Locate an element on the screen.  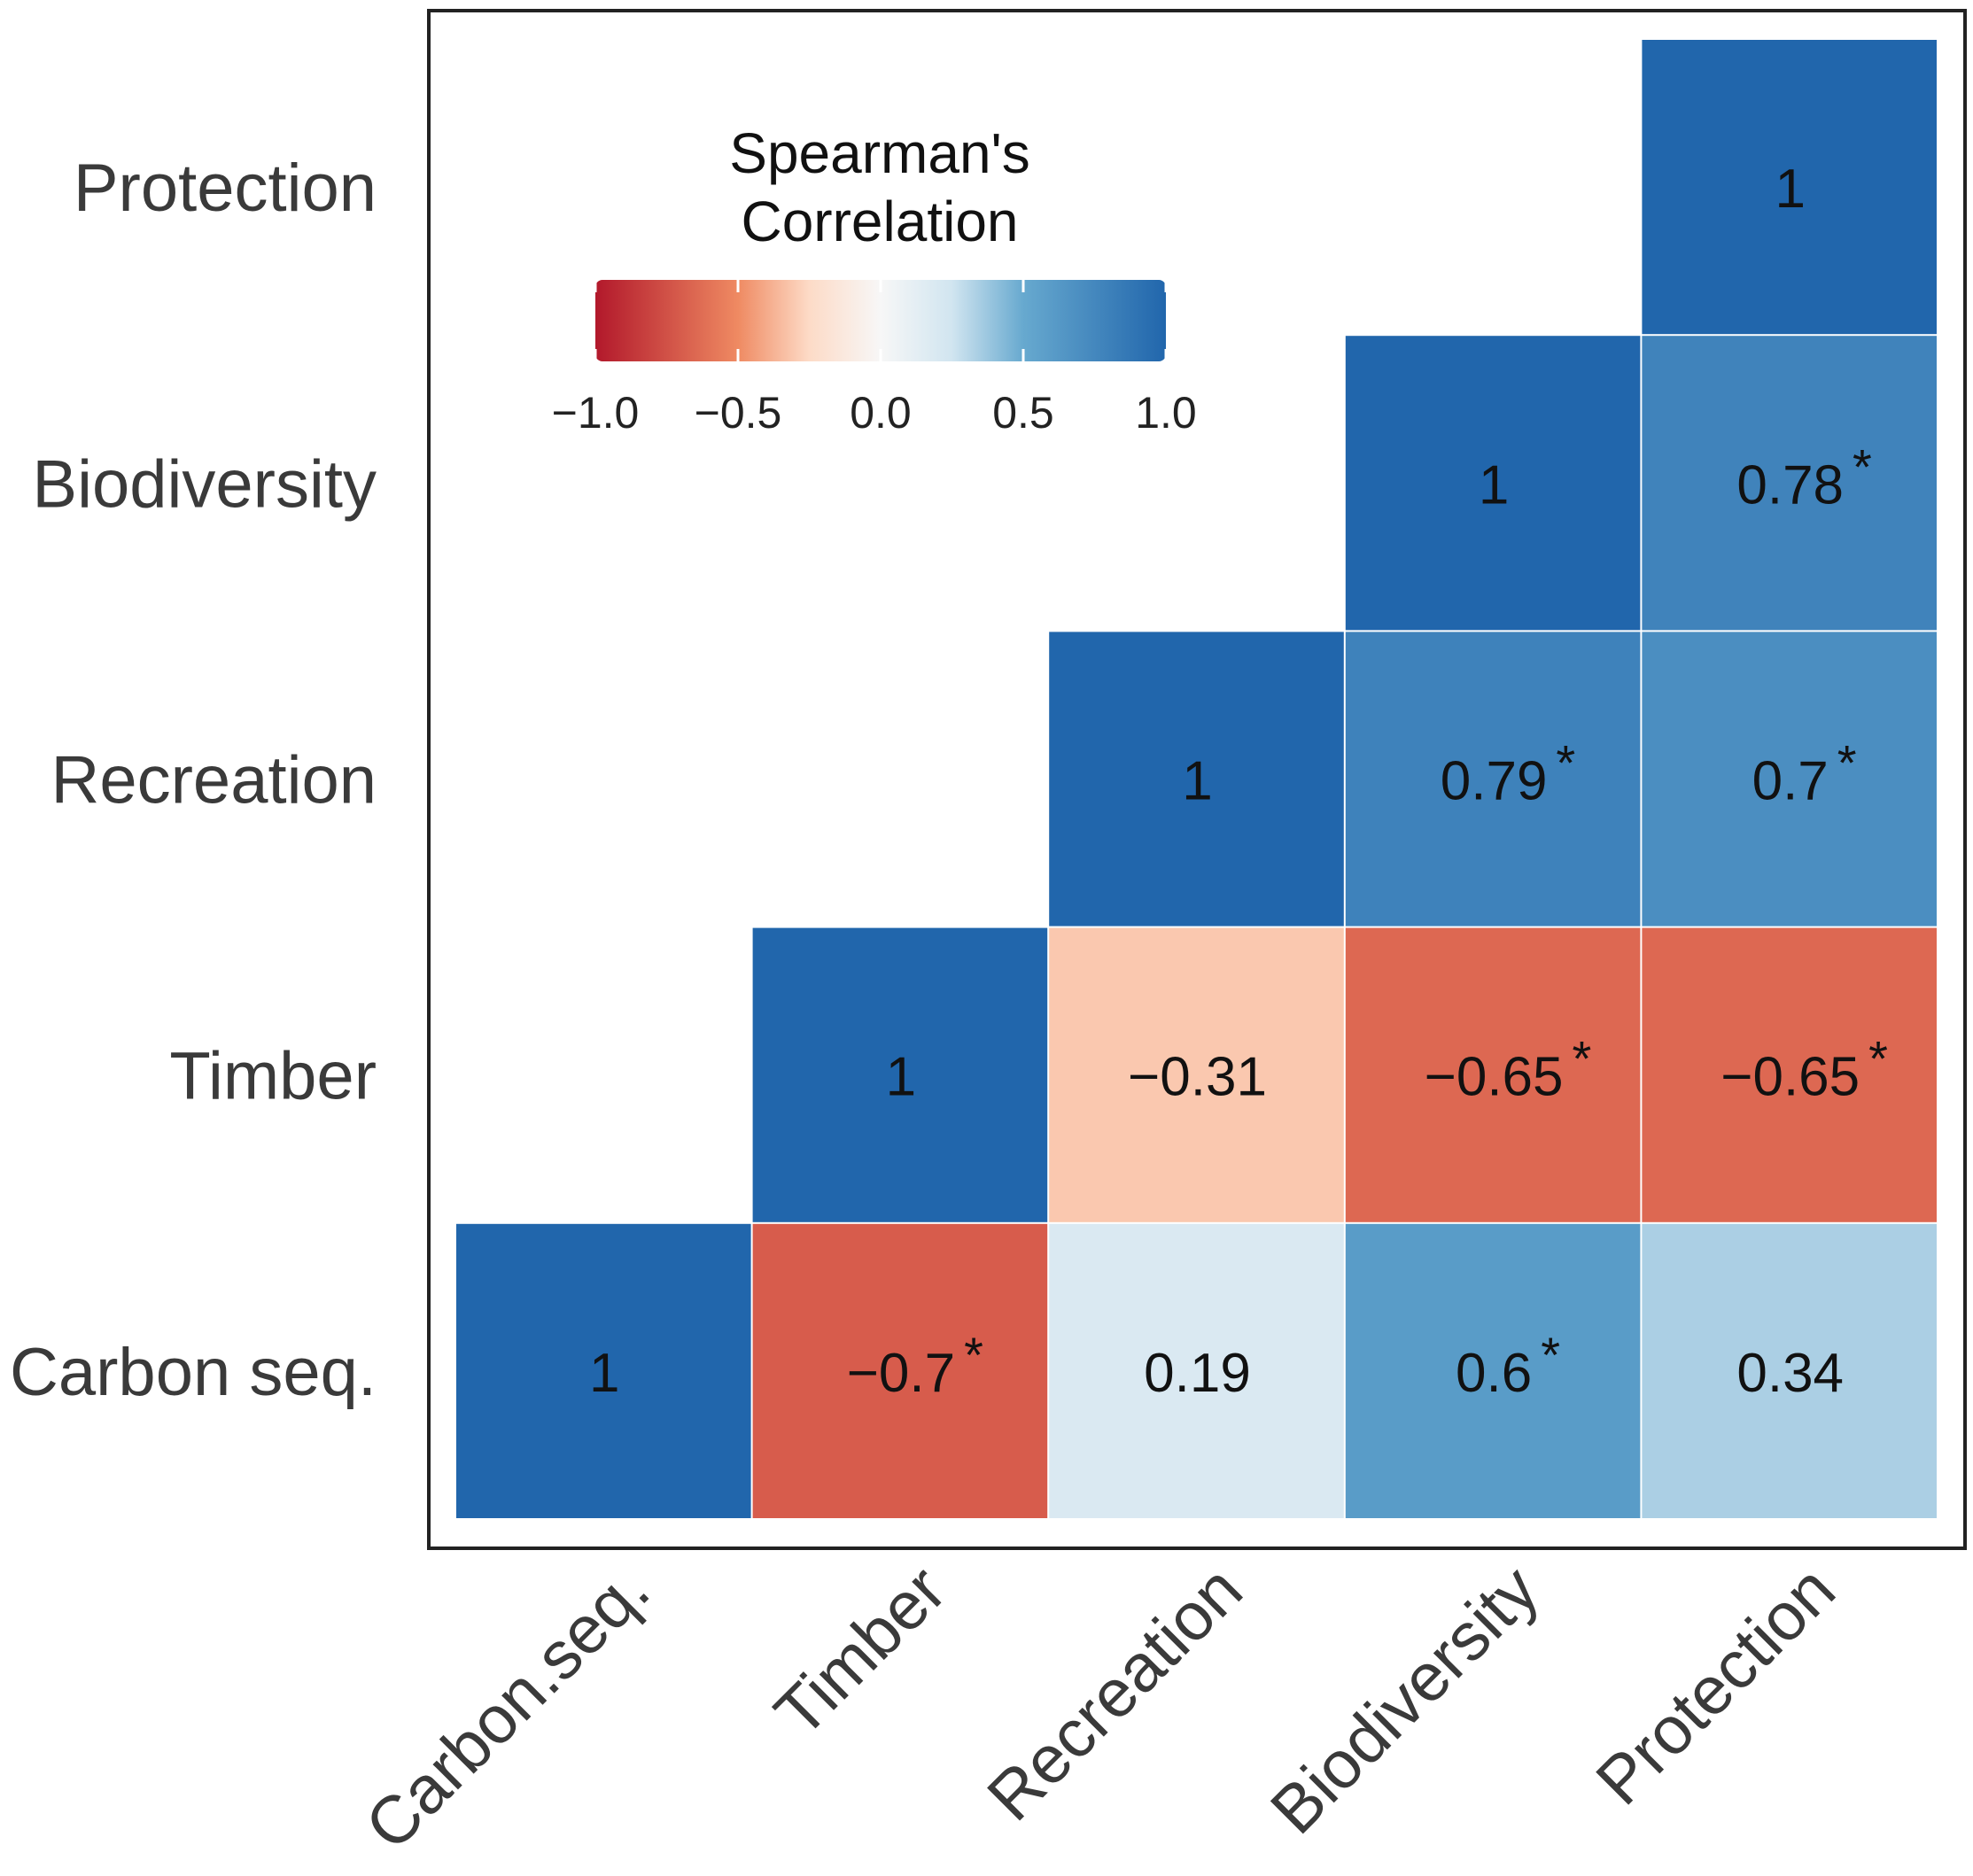
cell-carbon-seq-protection is located at coordinates (1789, 1370).